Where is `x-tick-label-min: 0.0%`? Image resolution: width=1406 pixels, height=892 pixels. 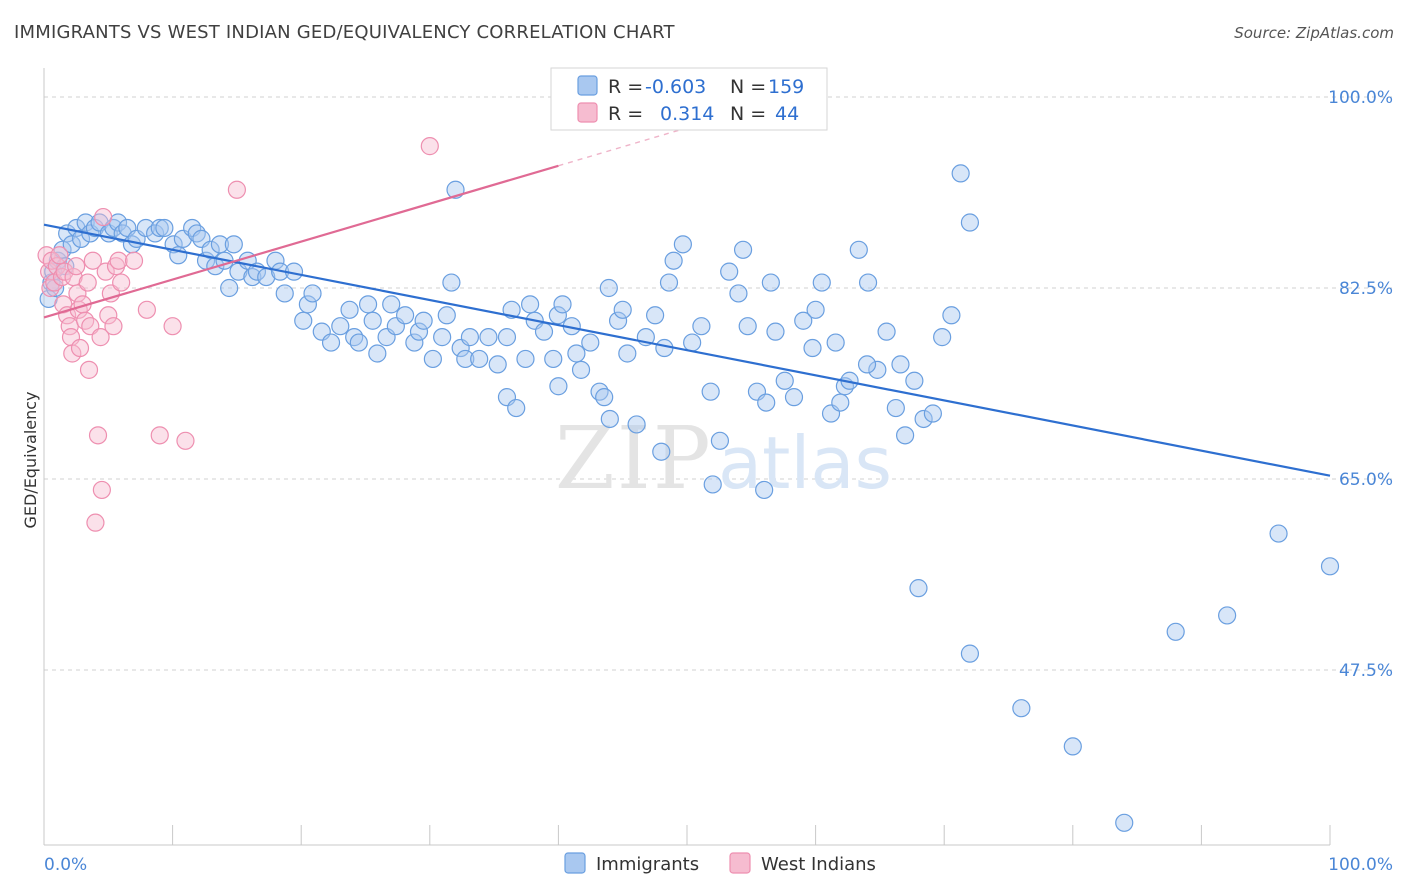
x-tick-label-min: 0.0% is located at coordinates (65, 865).